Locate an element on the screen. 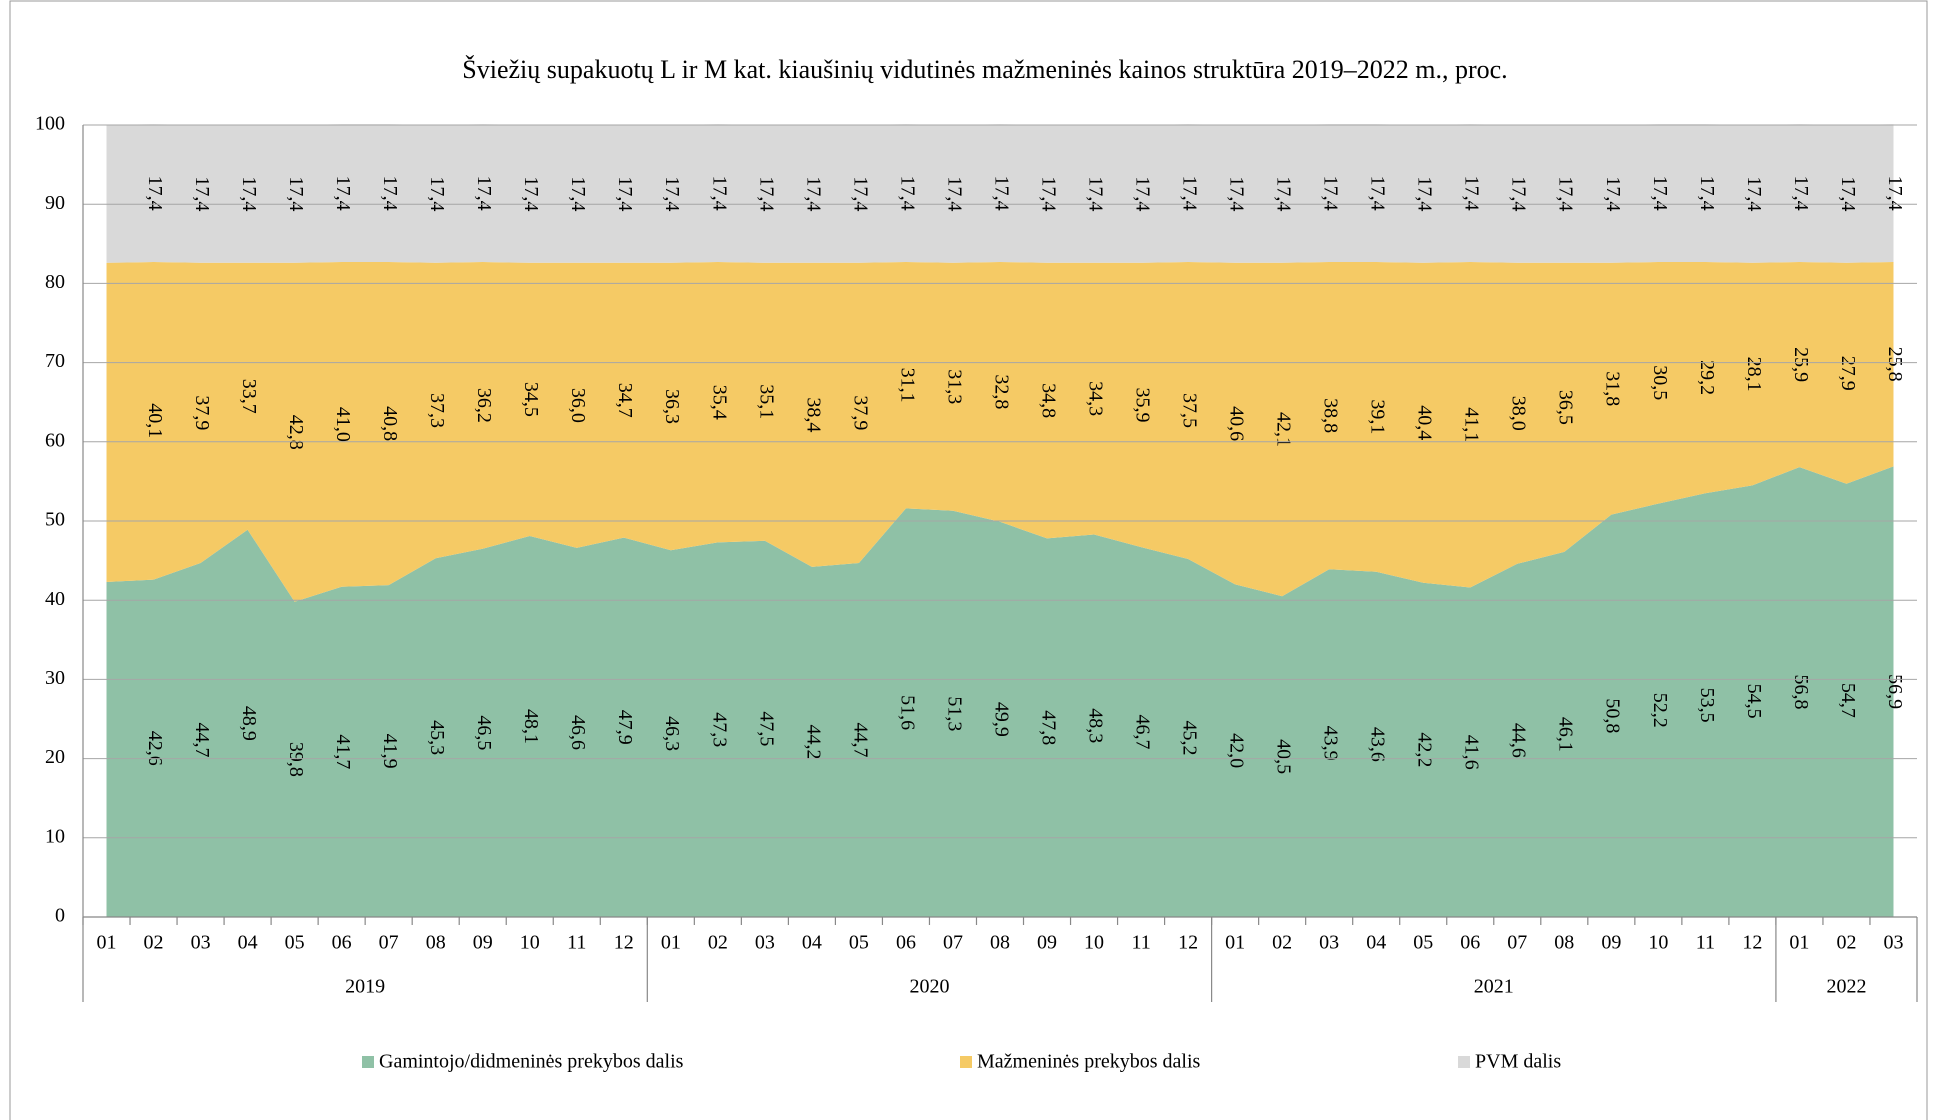 The image size is (1937, 1120). y-tick-label: 30 is located at coordinates (55, 678).